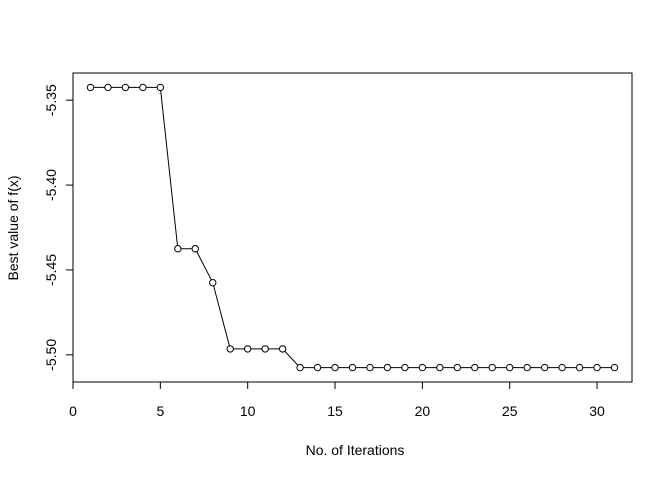  I want to click on x-tick-label: 25, so click(510, 411).